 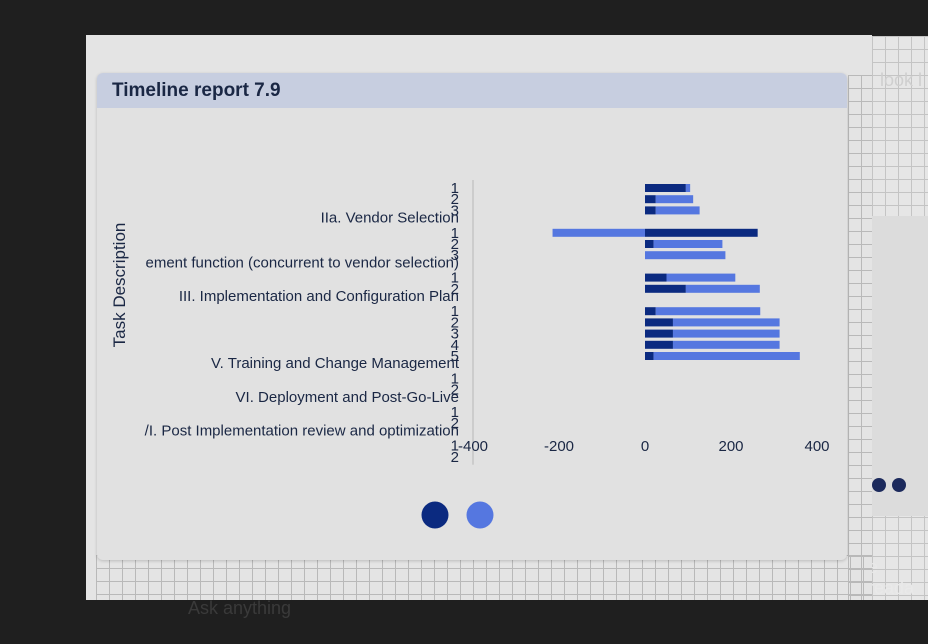 I want to click on x-tick-label: 0, so click(x=645, y=446).